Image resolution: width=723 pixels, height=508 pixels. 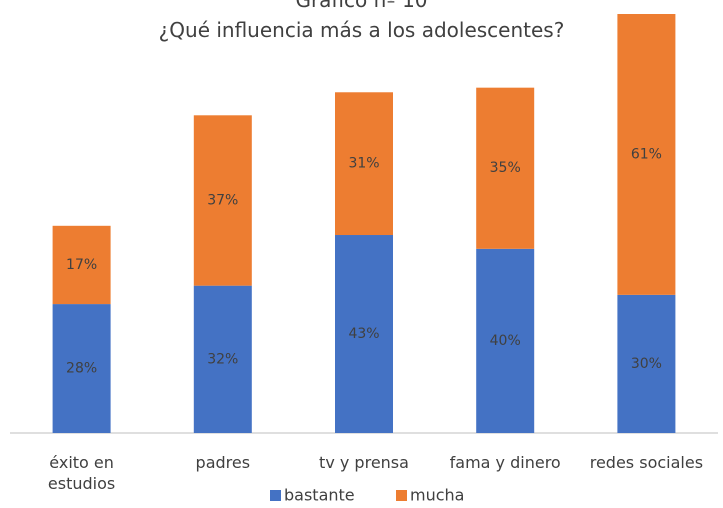 I want to click on chart-title: Gráfico nº 10, so click(x=361, y=6).